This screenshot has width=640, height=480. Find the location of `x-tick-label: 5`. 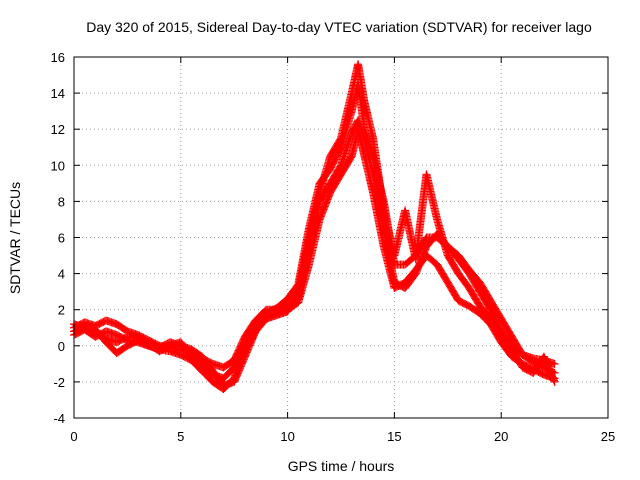

x-tick-label: 5 is located at coordinates (180, 436).